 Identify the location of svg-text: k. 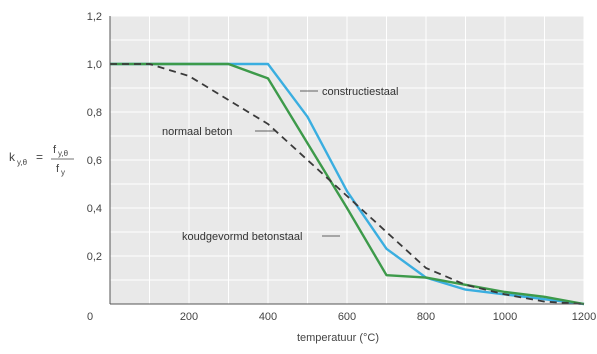
(12, 157).